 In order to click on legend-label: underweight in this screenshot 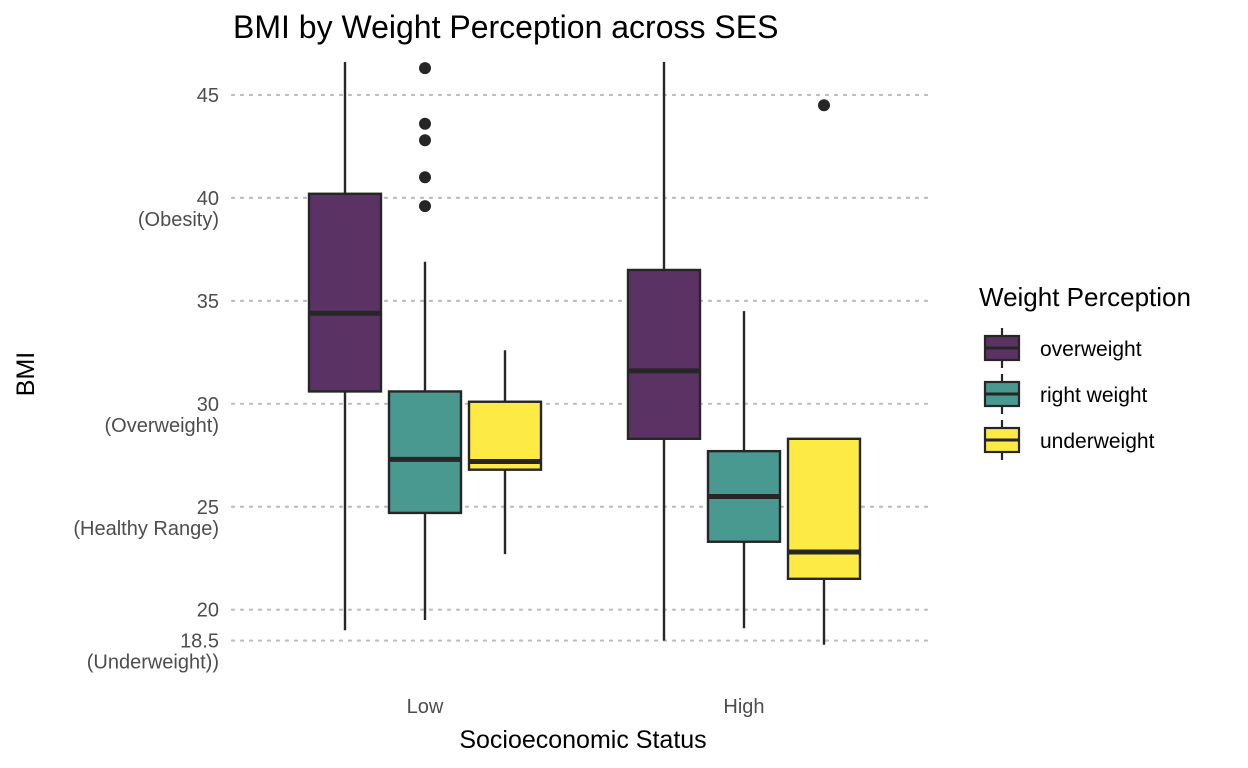, I will do `click(1097, 441)`.